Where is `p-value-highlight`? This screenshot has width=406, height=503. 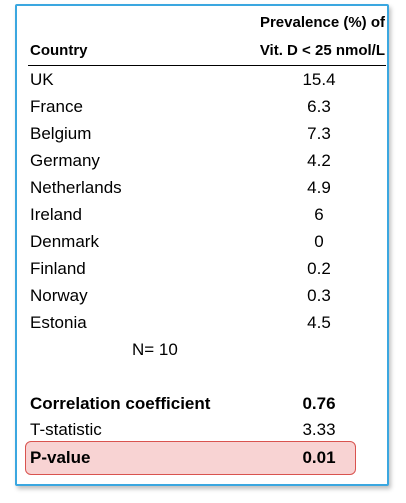
p-value-highlight is located at coordinates (190, 458).